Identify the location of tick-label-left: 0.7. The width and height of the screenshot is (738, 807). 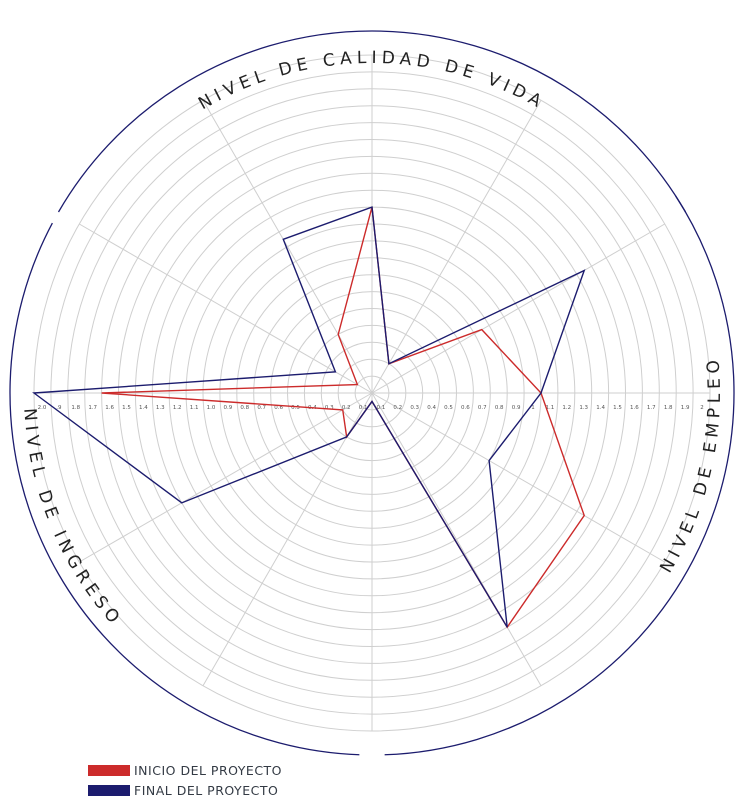
(261, 408).